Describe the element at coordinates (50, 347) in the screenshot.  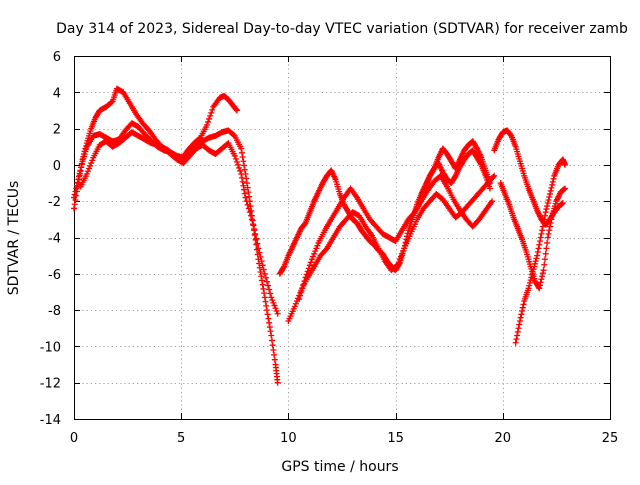
I see `y-tick-label: -10` at that location.